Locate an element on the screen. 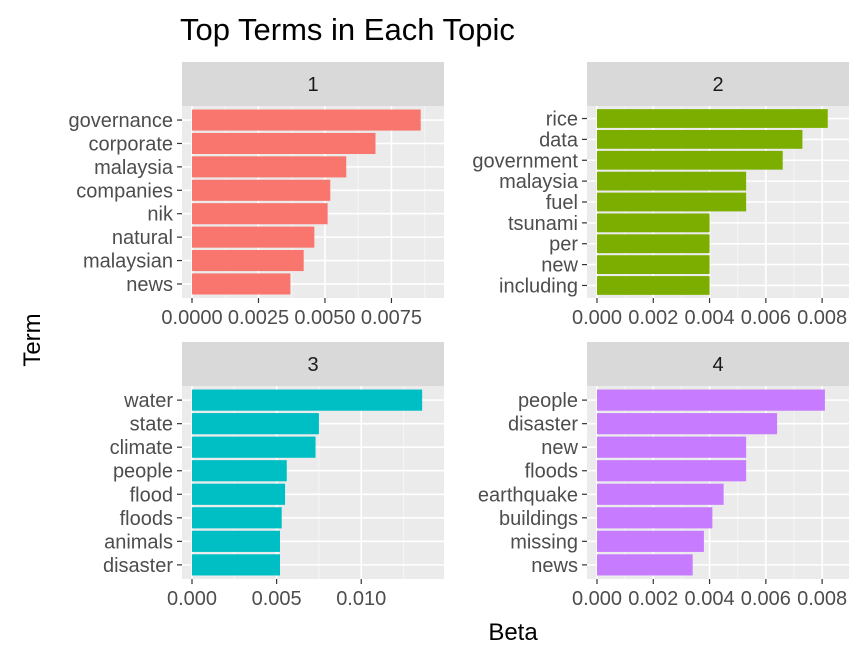  y-axis-title: Term is located at coordinates (32, 339).